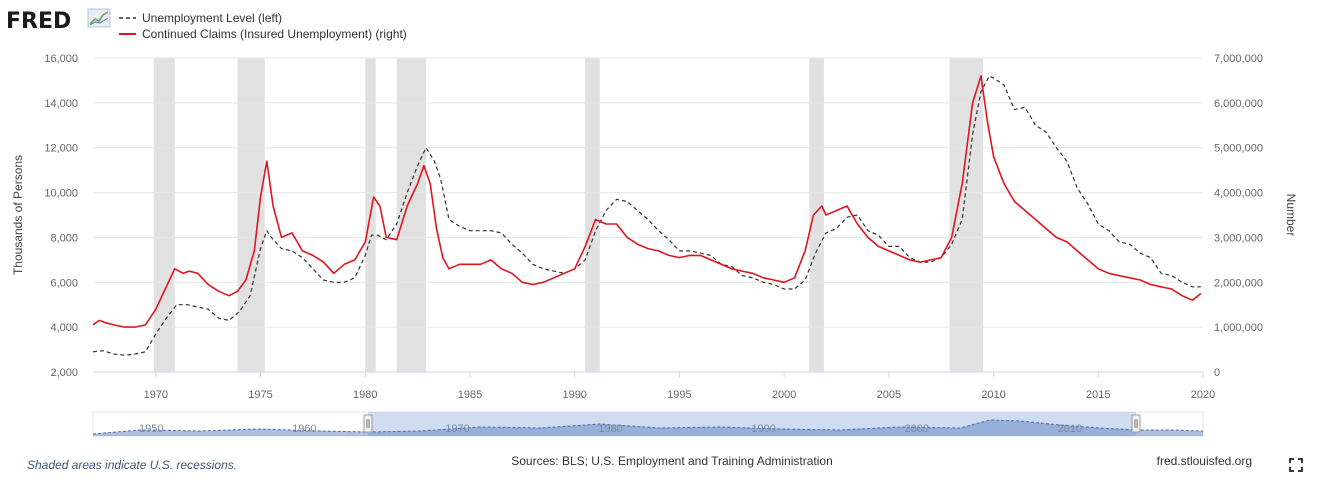 The image size is (1320, 487). I want to click on right-y-tick-label: 4,000,000, so click(1238, 194).